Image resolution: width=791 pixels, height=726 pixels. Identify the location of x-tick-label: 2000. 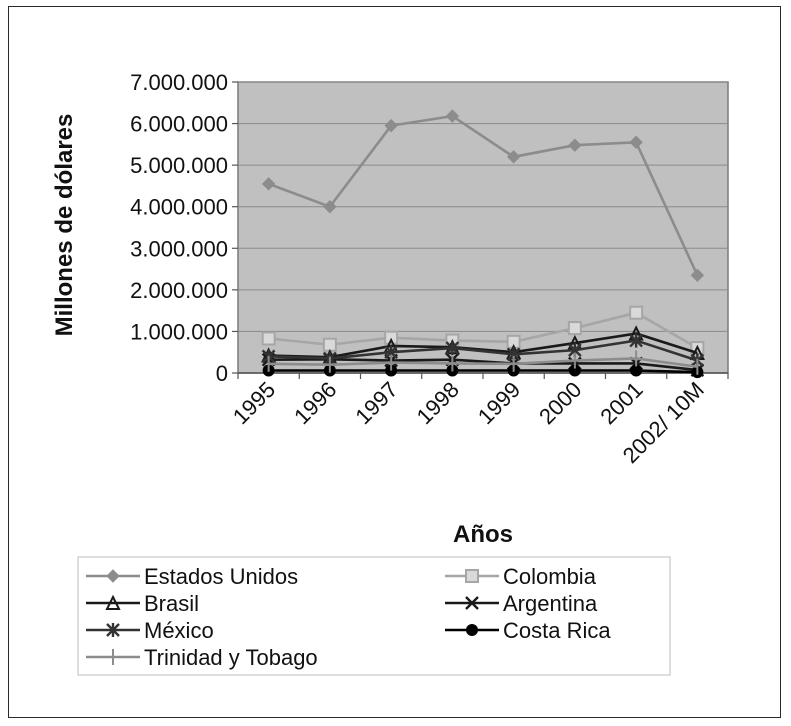
(560, 403).